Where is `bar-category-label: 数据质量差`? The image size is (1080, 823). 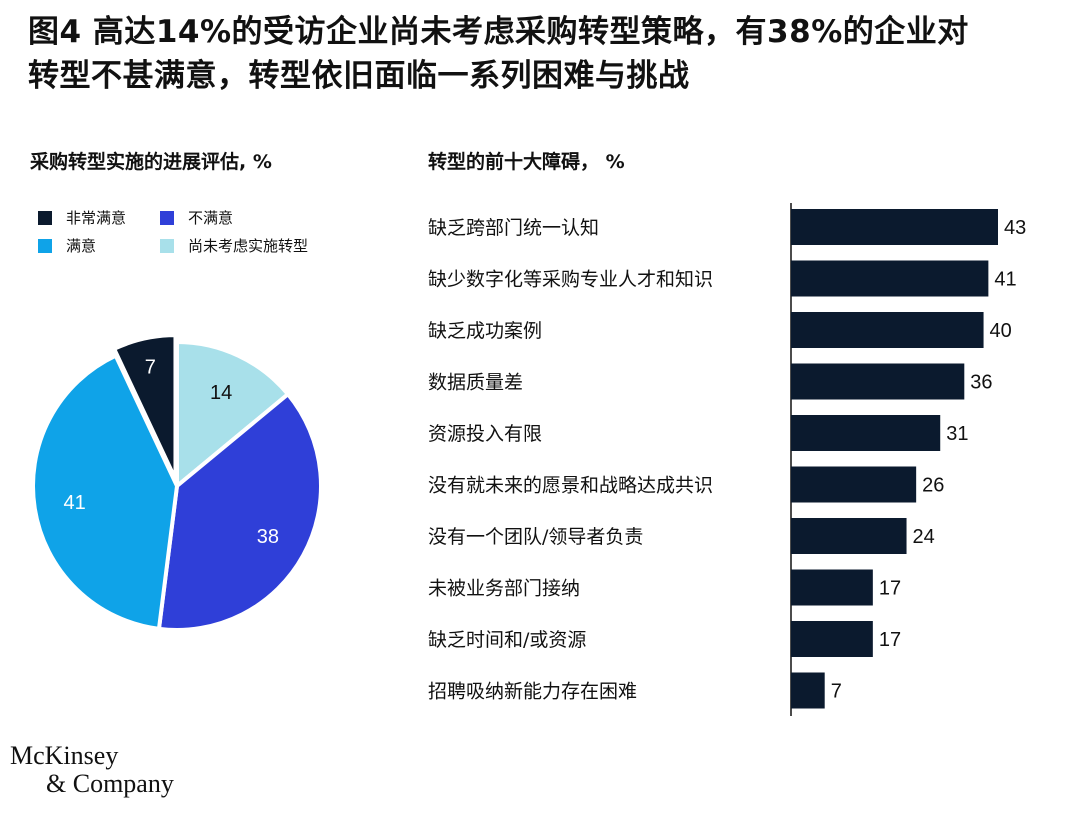
bar-category-label: 数据质量差 is located at coordinates (475, 383).